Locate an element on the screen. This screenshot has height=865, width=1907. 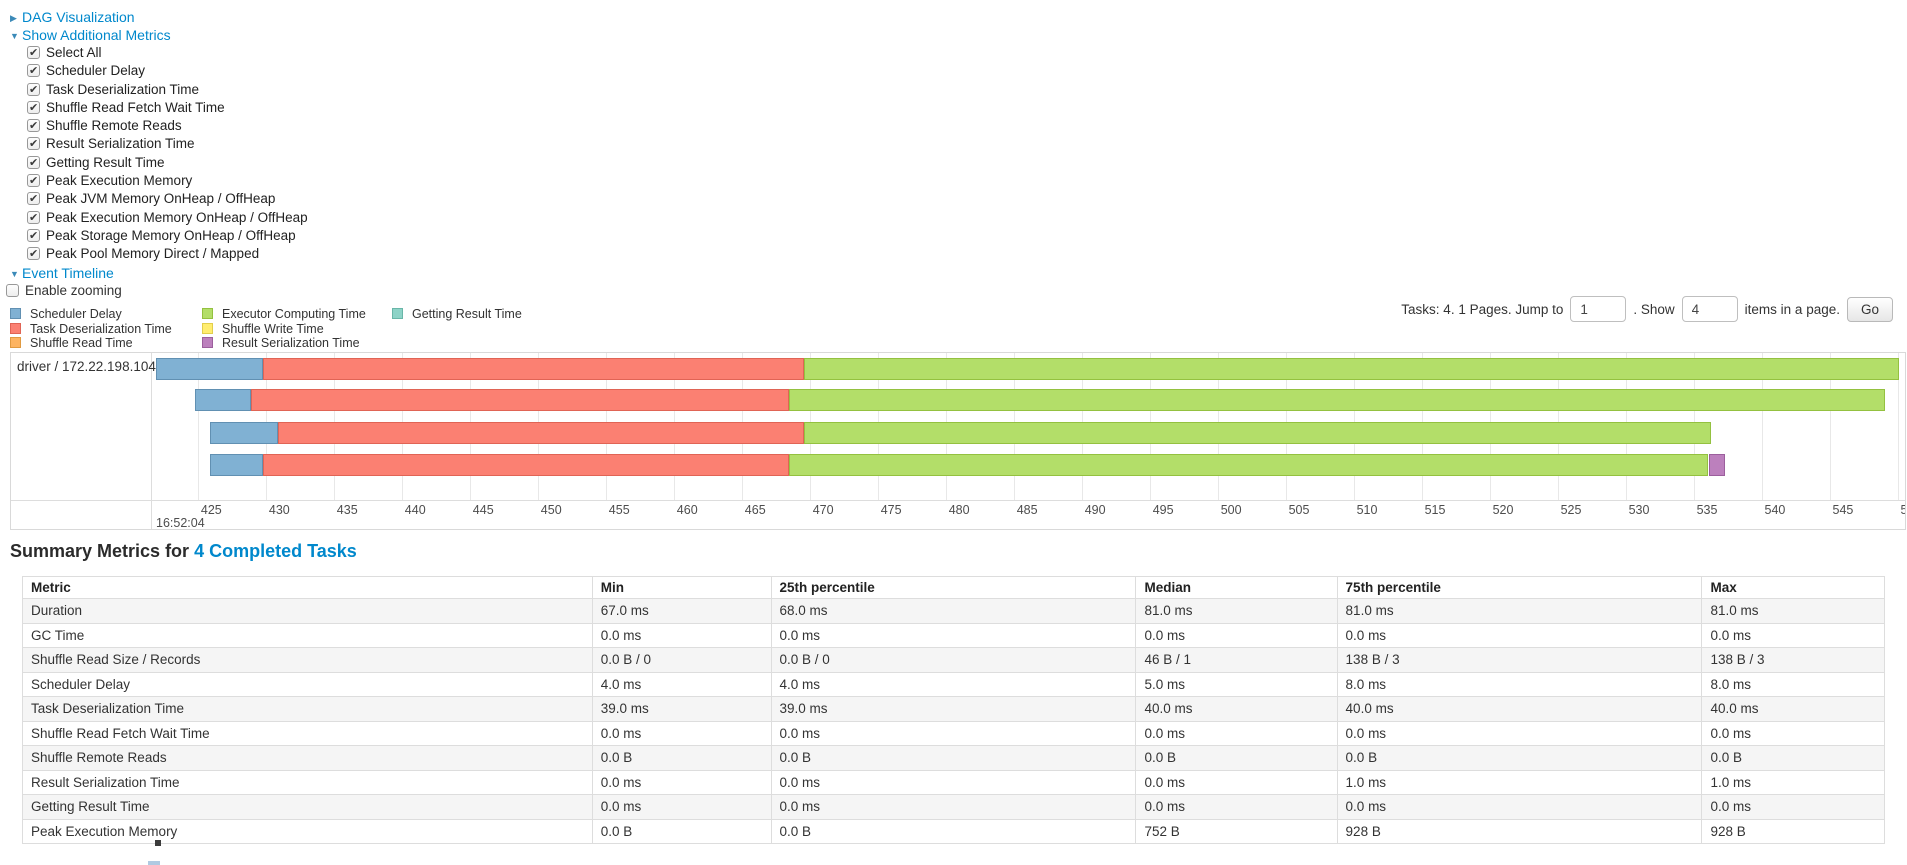
show-additional-metrics-link: Show Additional Metrics is located at coordinates (96, 35).